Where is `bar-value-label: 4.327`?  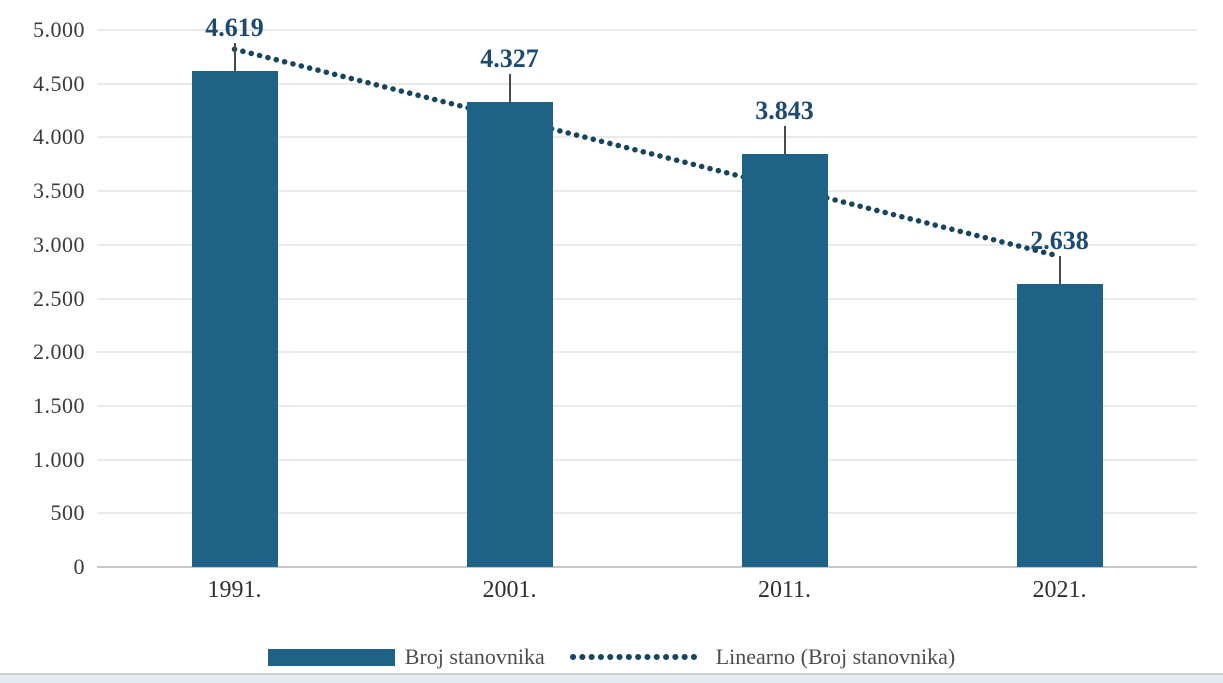 bar-value-label: 4.327 is located at coordinates (509, 59).